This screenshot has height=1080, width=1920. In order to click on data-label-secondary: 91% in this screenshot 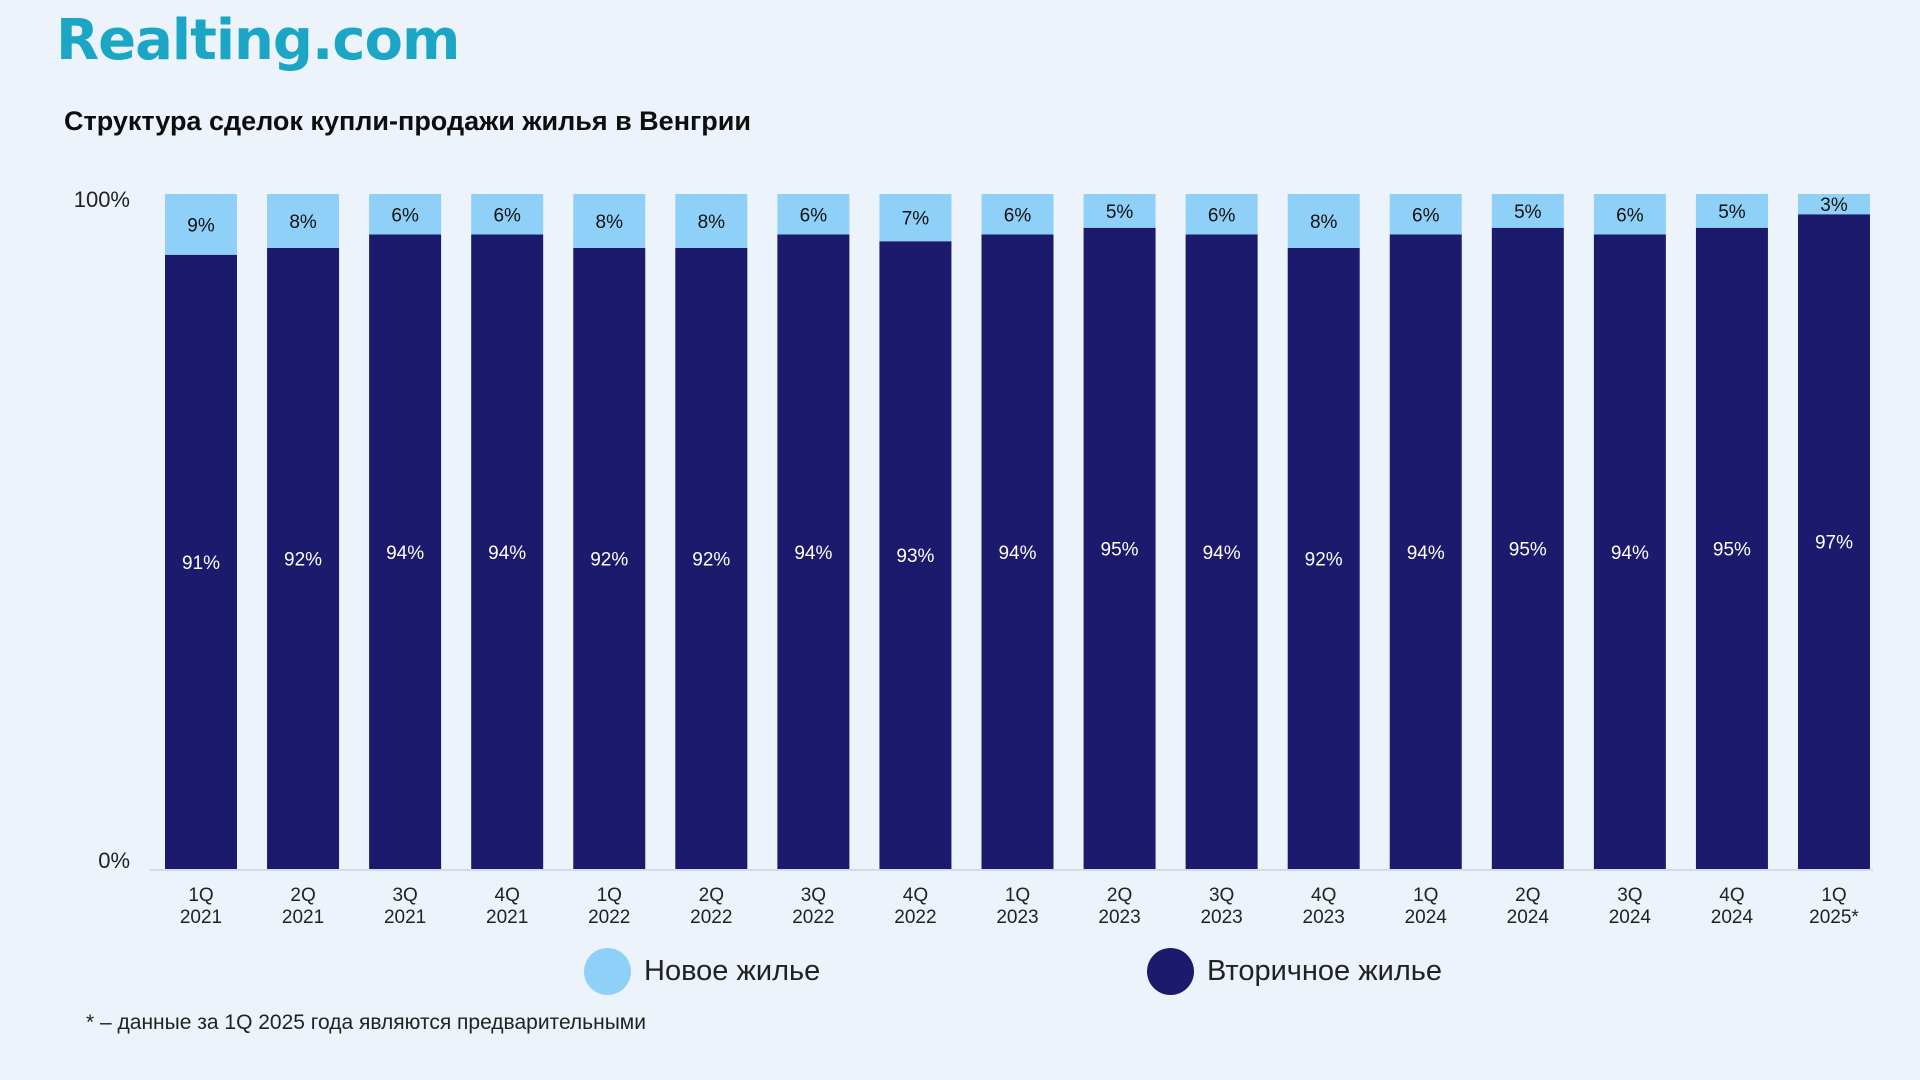, I will do `click(201, 563)`.